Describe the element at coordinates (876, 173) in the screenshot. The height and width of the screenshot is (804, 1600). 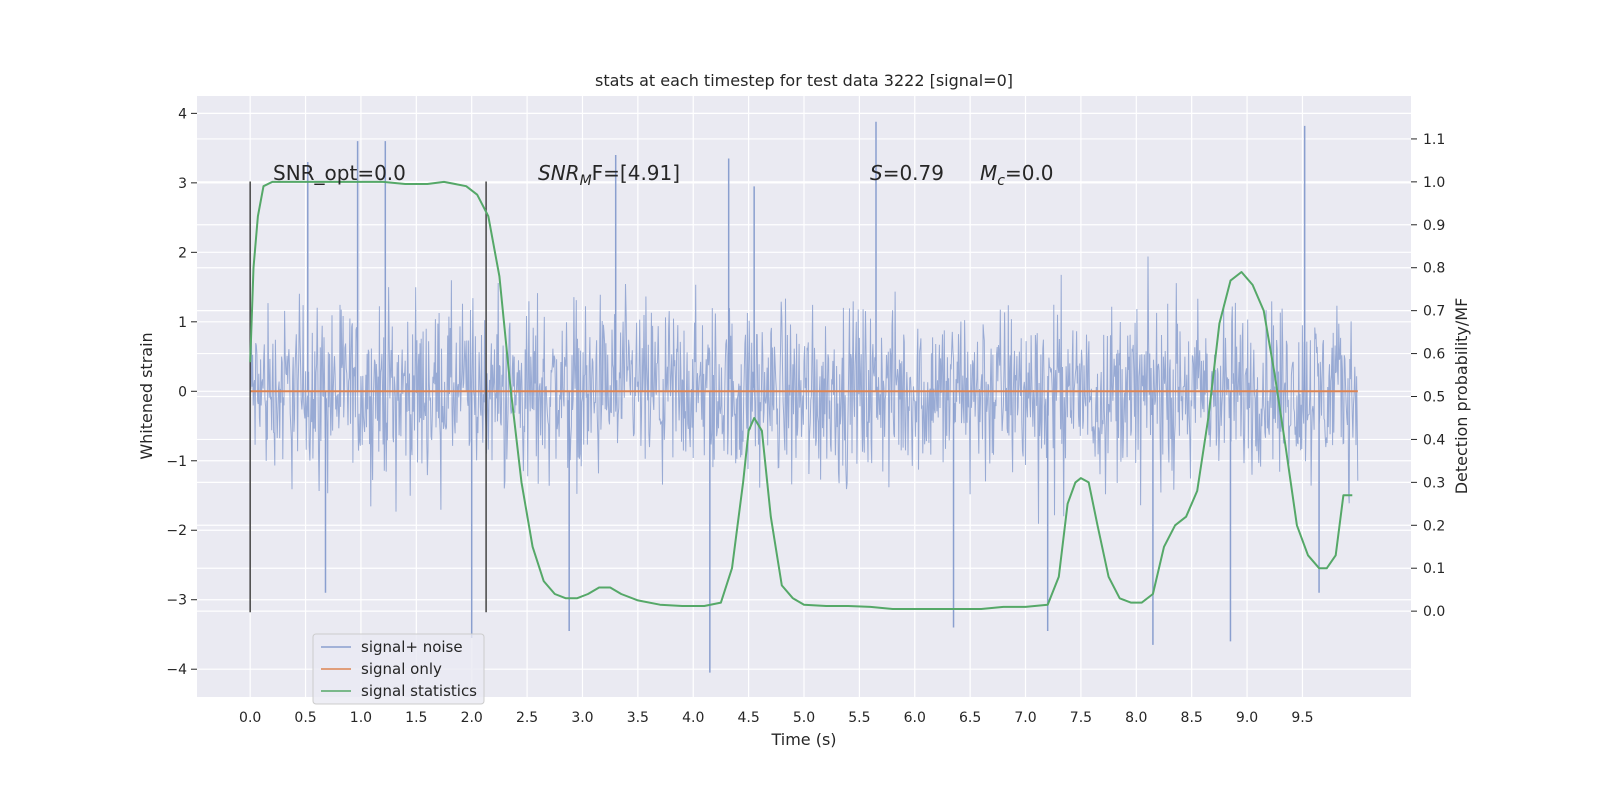
I see `s-symbol: S` at that location.